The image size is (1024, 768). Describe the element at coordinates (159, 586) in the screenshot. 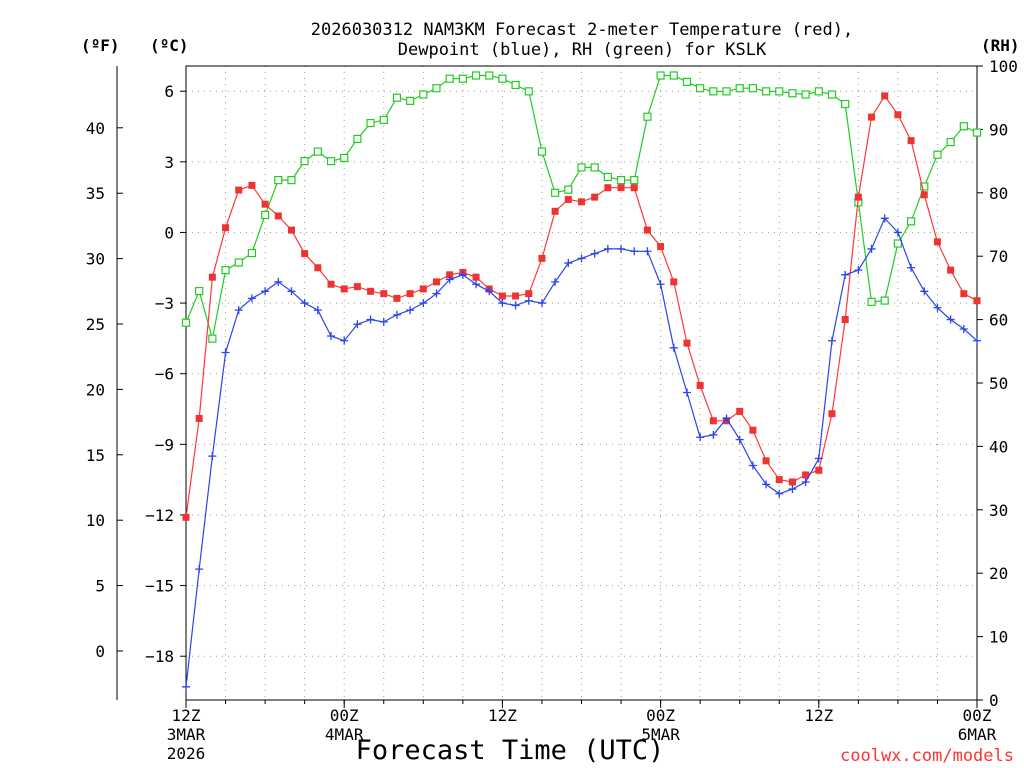

I see `celsius-tick-label: −15` at that location.